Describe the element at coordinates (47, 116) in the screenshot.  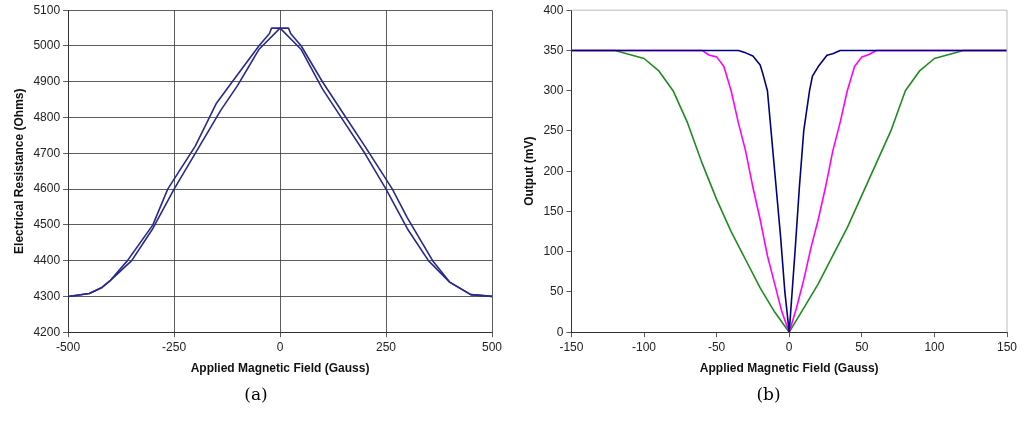
I see `y-tick-label: 4800` at that location.